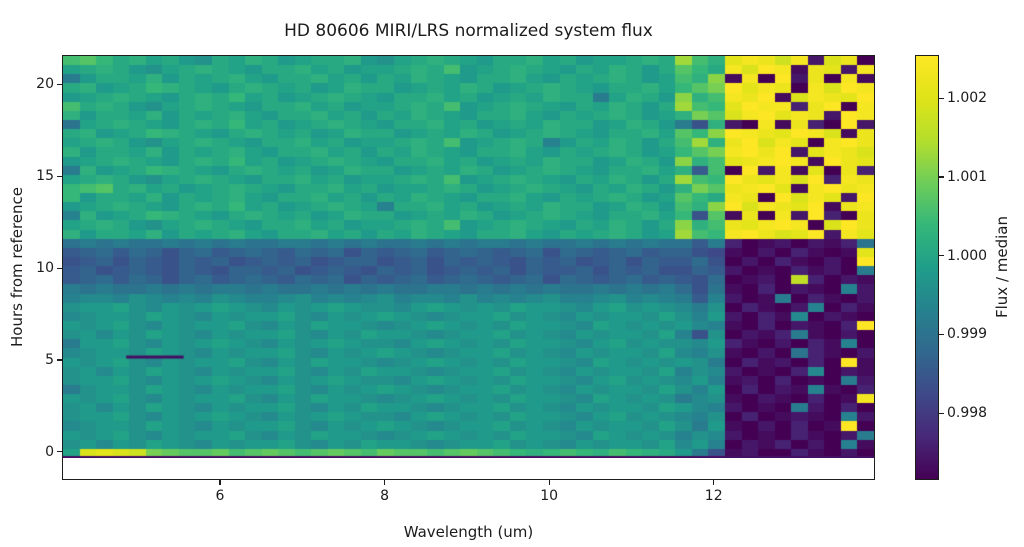  What do you see at coordinates (967, 255) in the screenshot?
I see `colorbar-tick-label: 1.000` at bounding box center [967, 255].